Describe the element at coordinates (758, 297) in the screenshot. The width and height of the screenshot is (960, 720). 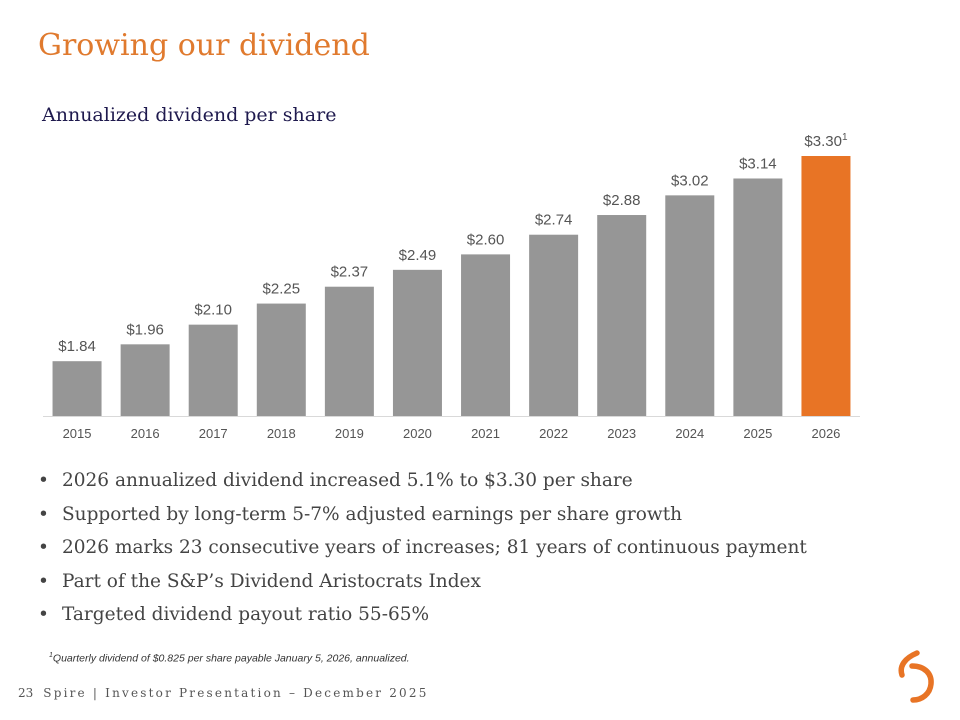
I see `bar-2025` at that location.